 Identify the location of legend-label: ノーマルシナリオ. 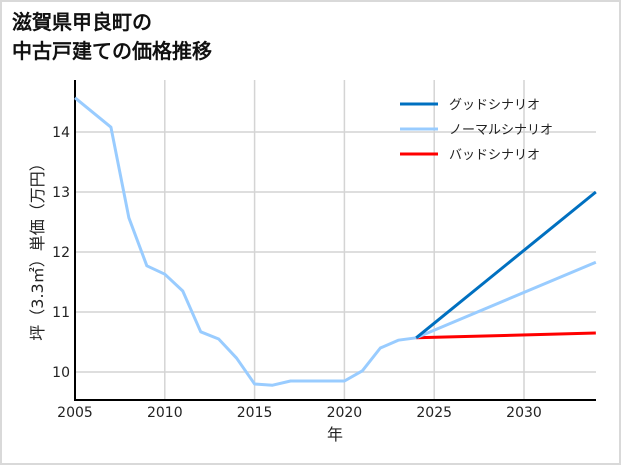
(501, 130).